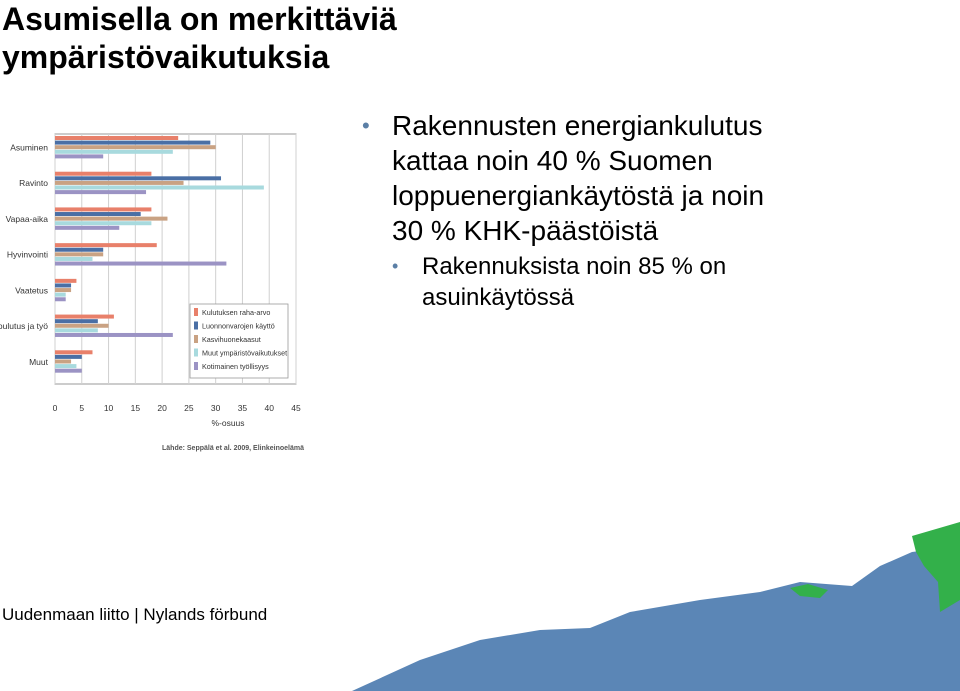 The height and width of the screenshot is (691, 960). I want to click on bullet-line: Rakennusten energiankulutus, so click(577, 125).